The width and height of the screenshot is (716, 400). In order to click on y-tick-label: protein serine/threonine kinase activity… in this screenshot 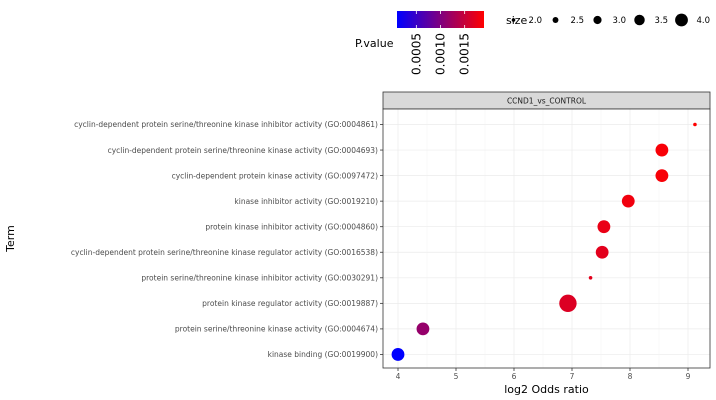, I will do `click(276, 329)`.